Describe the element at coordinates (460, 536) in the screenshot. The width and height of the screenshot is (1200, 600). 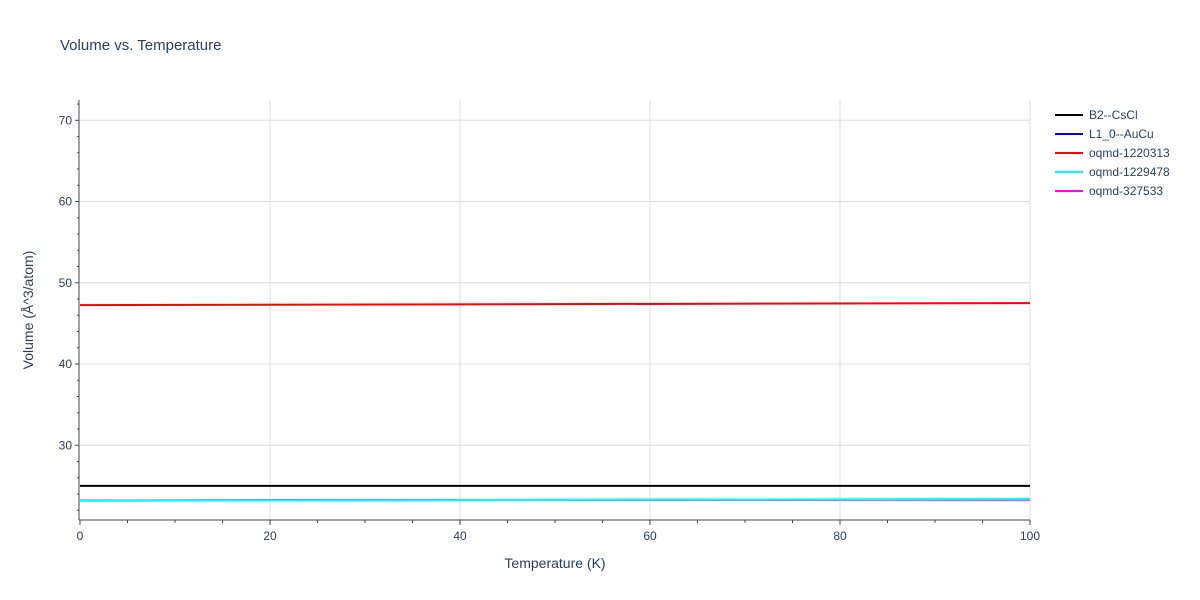
I see `x-tick-label: 40` at that location.